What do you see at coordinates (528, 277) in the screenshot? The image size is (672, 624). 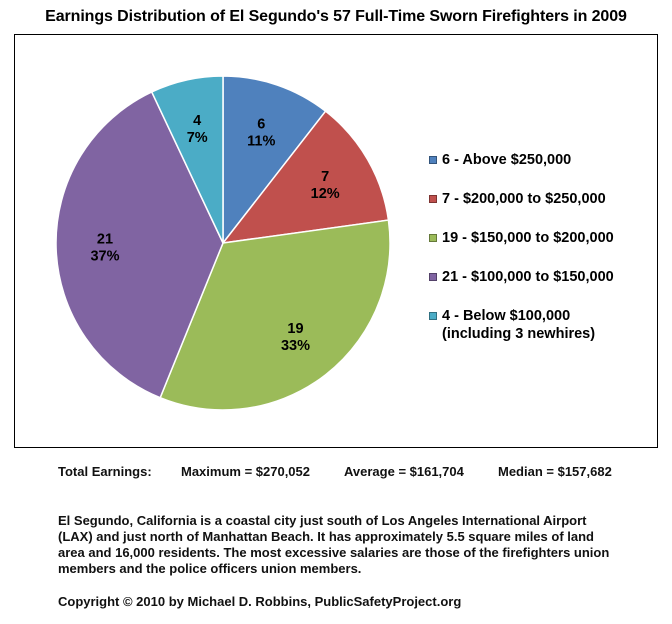 I see `legend-label-3: 21 - $100,000 to $150,000` at bounding box center [528, 277].